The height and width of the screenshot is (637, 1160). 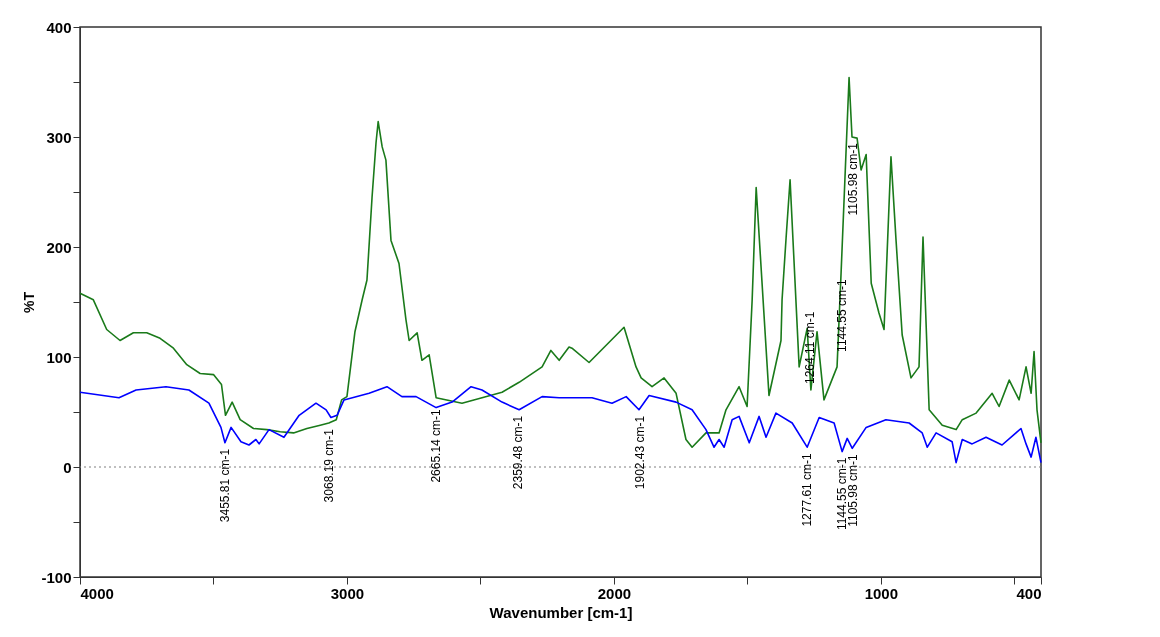 I want to click on y-tick-label: 300, so click(x=59, y=137).